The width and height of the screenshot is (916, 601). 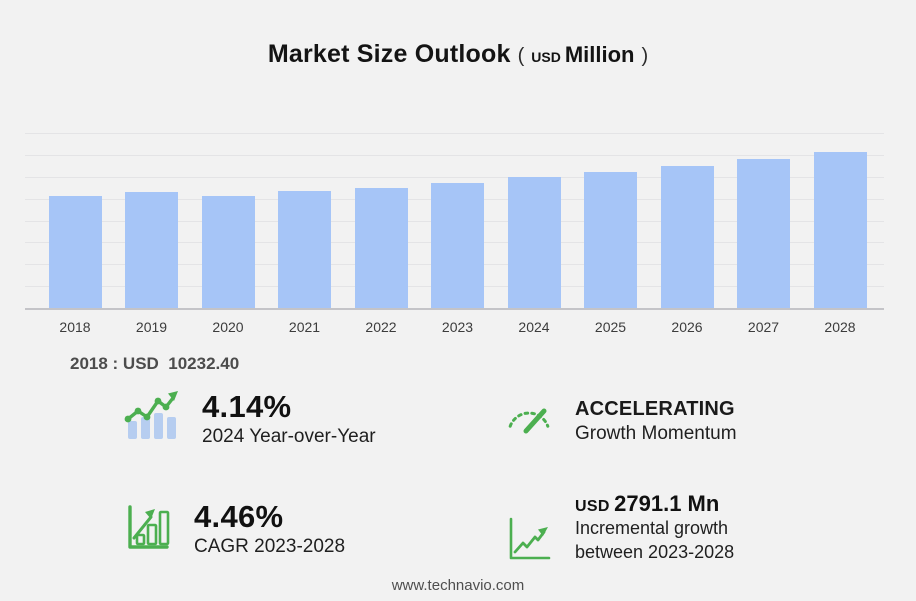 What do you see at coordinates (687, 236) in the screenshot?
I see `bar-2026` at bounding box center [687, 236].